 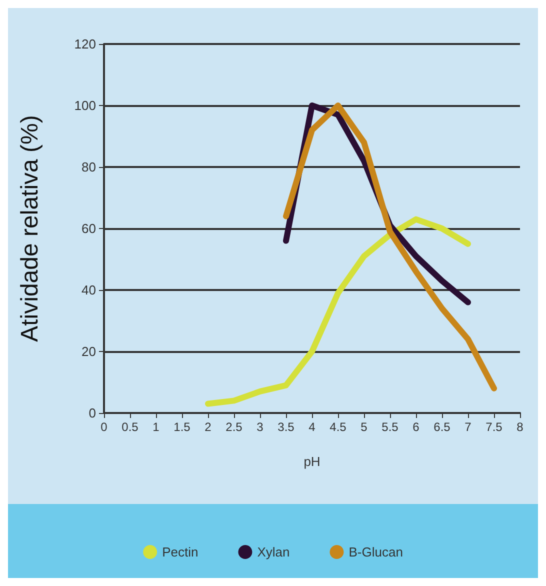 What do you see at coordinates (85, 105) in the screenshot?
I see `y-tick-label: 100` at bounding box center [85, 105].